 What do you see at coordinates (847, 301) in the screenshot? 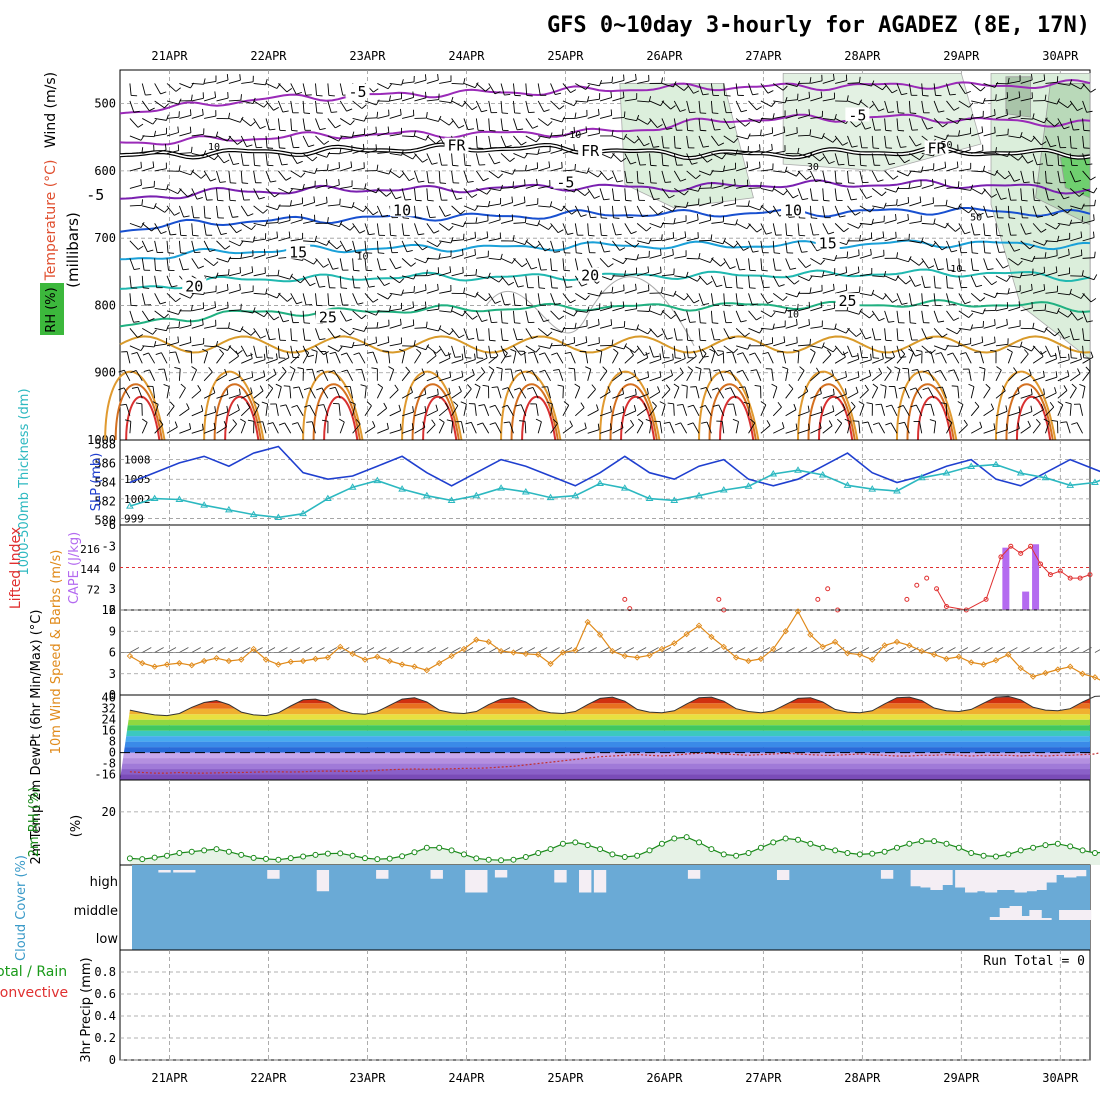
I see `isotherm-label: 25` at bounding box center [847, 301].